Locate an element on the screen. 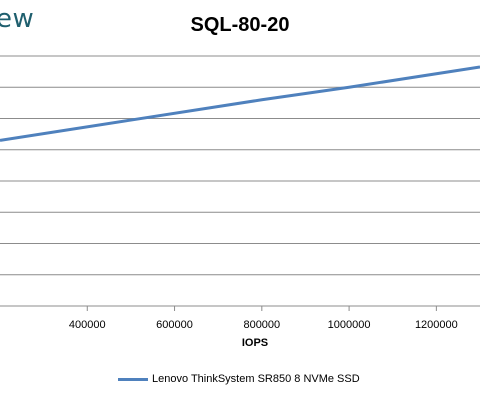  legend: Lenovo ThinkSystem SR850 8 NVMe SSD is located at coordinates (239, 379).